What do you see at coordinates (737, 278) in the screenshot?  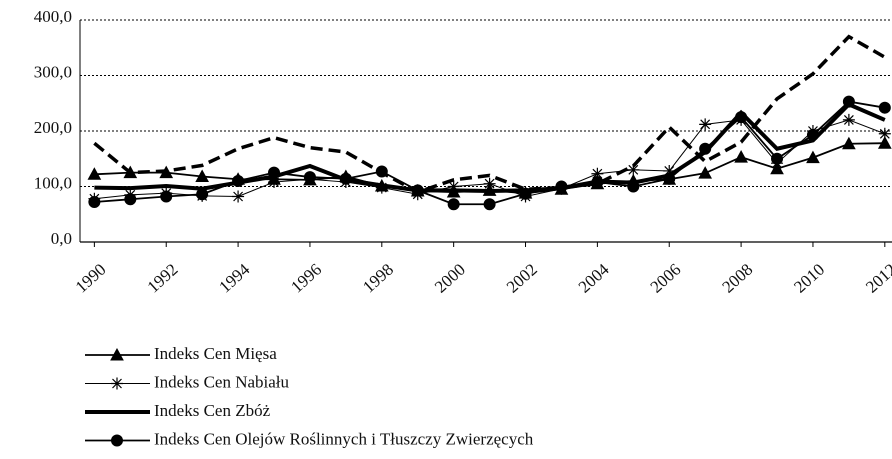 I see `x-tick-label: 2008` at bounding box center [737, 278].